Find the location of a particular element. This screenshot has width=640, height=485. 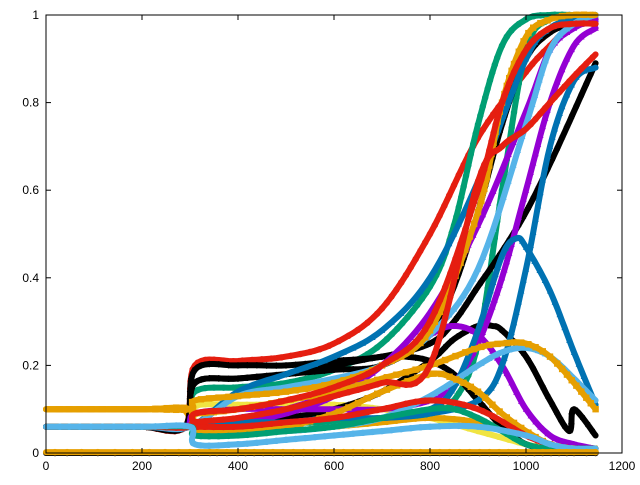

y-tick-label: 1 is located at coordinates (35, 15).